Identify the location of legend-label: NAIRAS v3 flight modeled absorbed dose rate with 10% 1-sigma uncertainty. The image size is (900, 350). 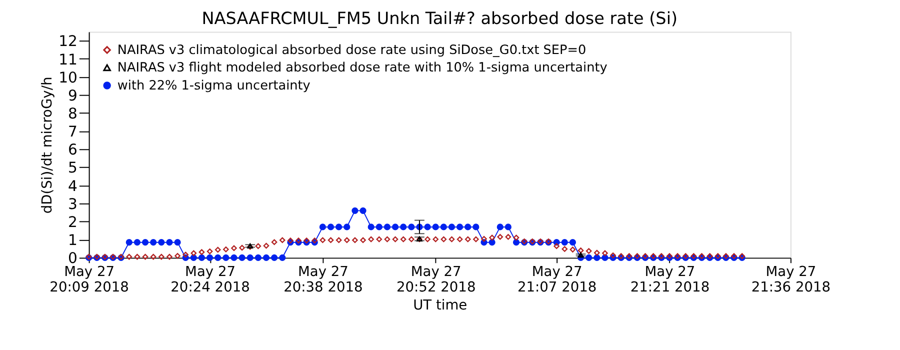
(362, 68).